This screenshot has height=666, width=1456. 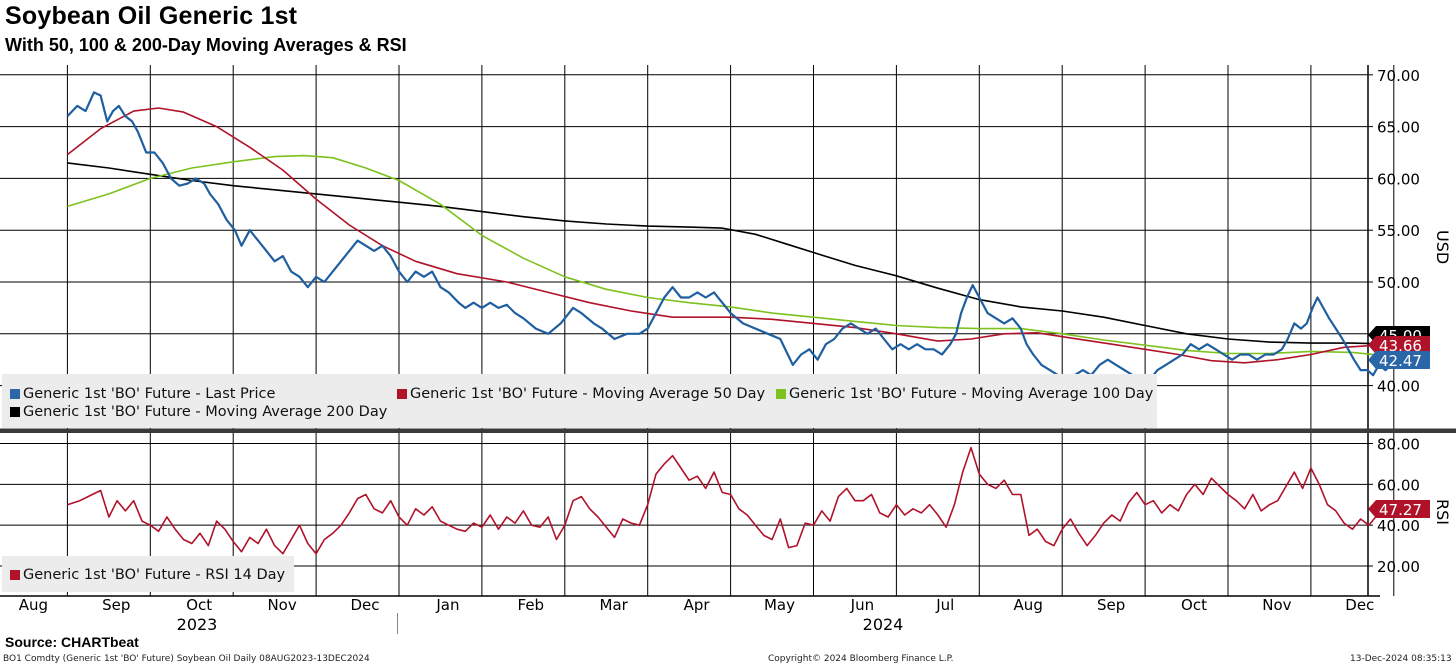 I want to click on last-value-rsi-label: 47.27, so click(x=1400, y=510).